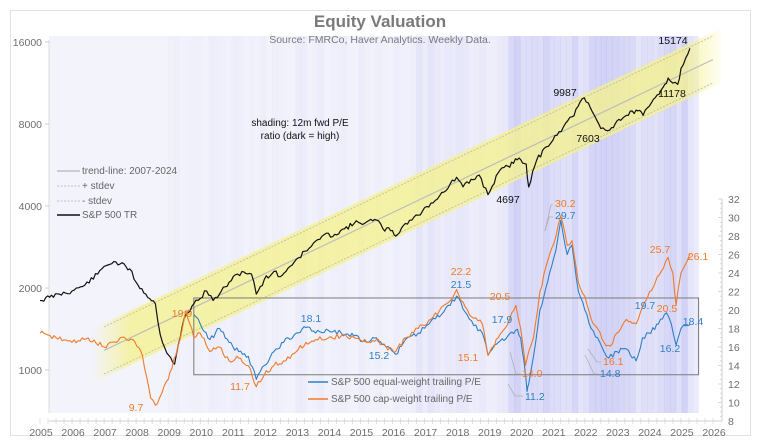  What do you see at coordinates (98, 186) in the screenshot?
I see `legend-label-plus-stdev: + stdev` at bounding box center [98, 186].